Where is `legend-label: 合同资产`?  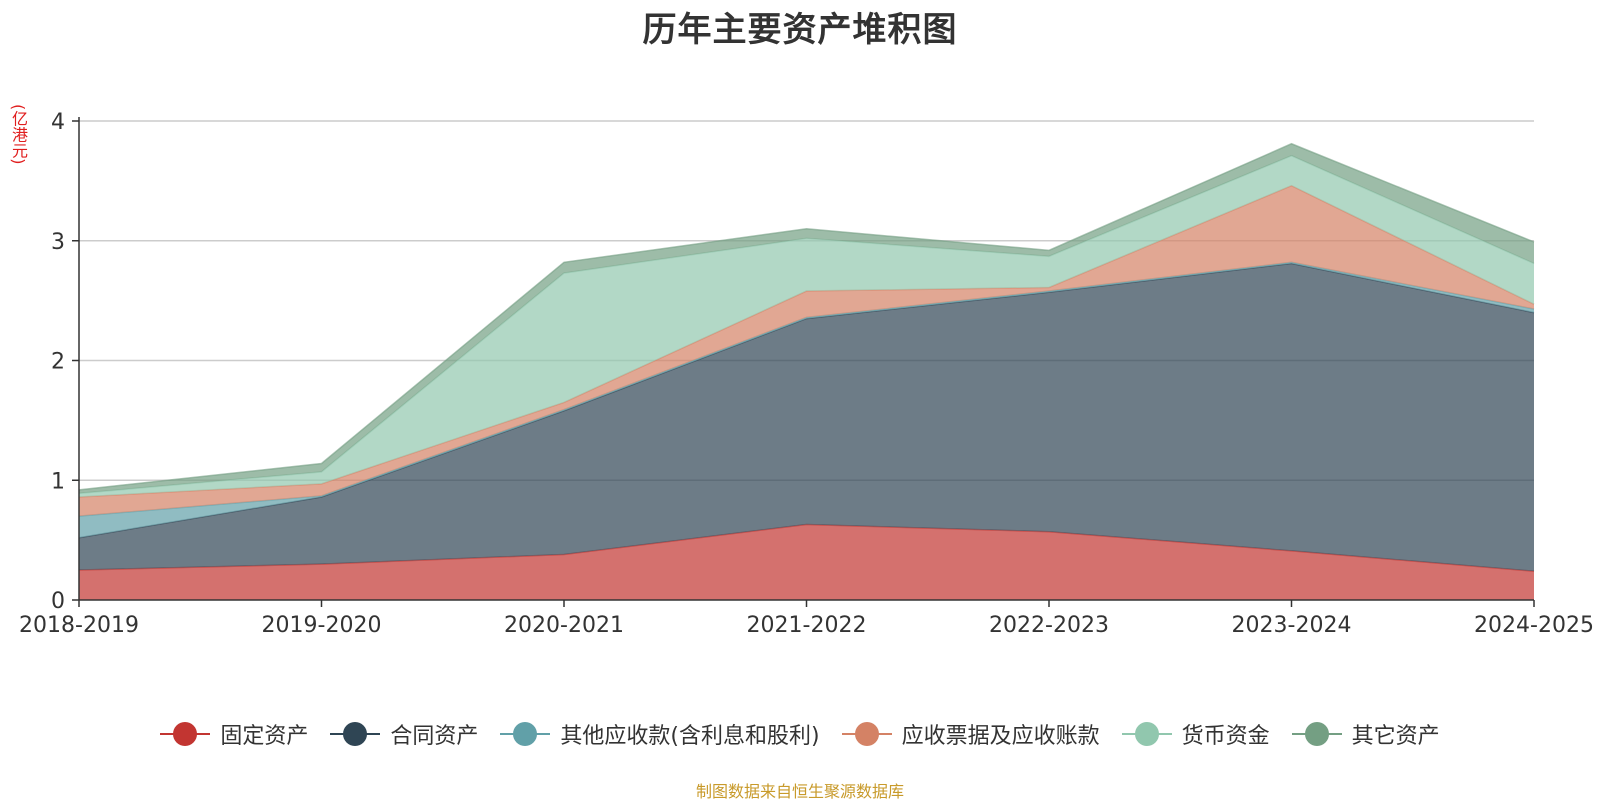 legend-label: 合同资产 is located at coordinates (434, 736).